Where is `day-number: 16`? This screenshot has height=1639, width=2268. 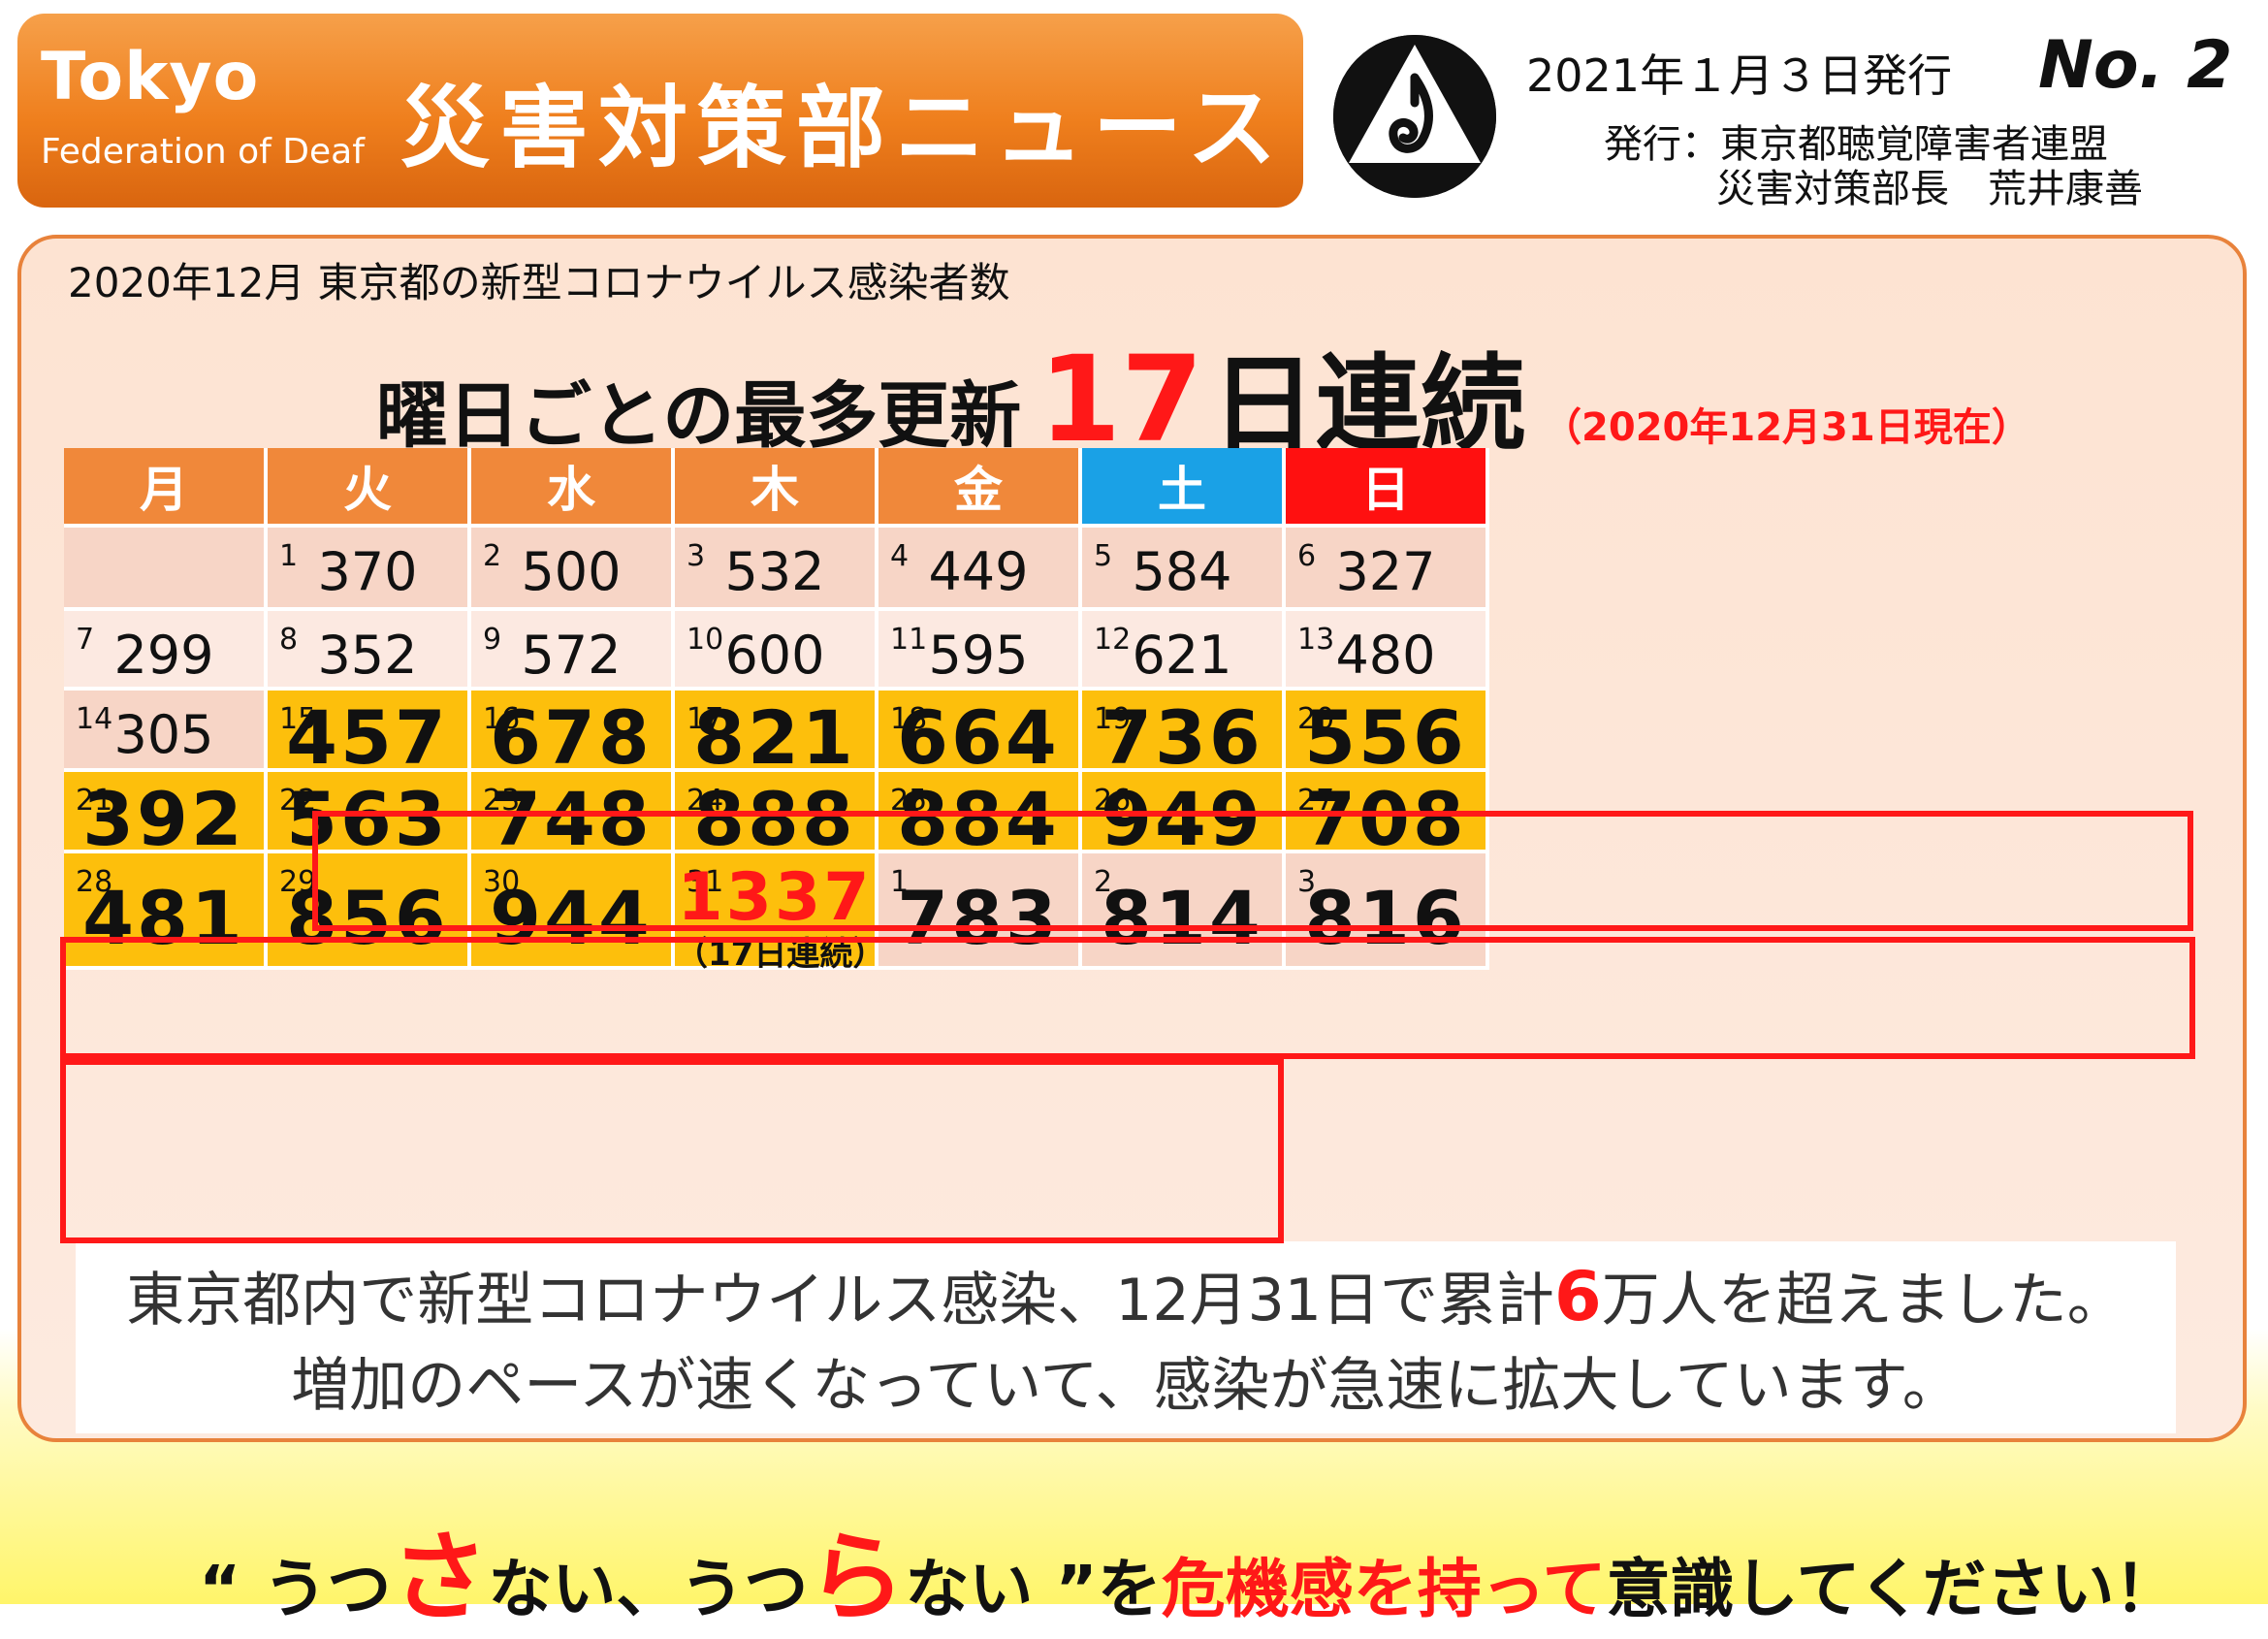 day-number: 16 is located at coordinates (502, 719).